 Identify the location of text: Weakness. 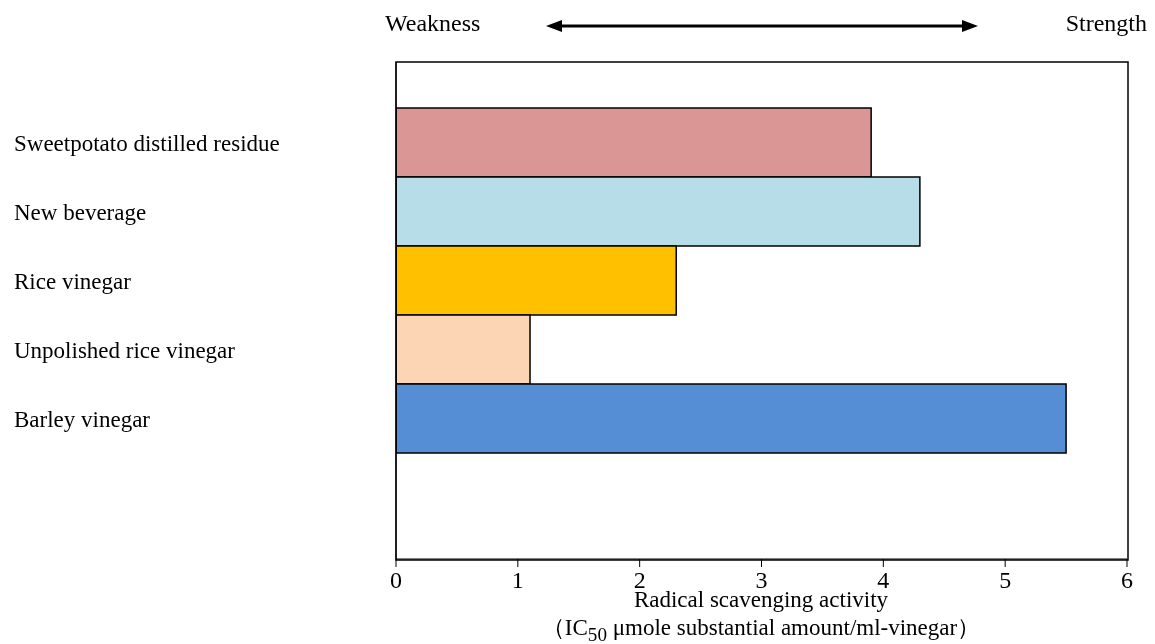
(433, 23).